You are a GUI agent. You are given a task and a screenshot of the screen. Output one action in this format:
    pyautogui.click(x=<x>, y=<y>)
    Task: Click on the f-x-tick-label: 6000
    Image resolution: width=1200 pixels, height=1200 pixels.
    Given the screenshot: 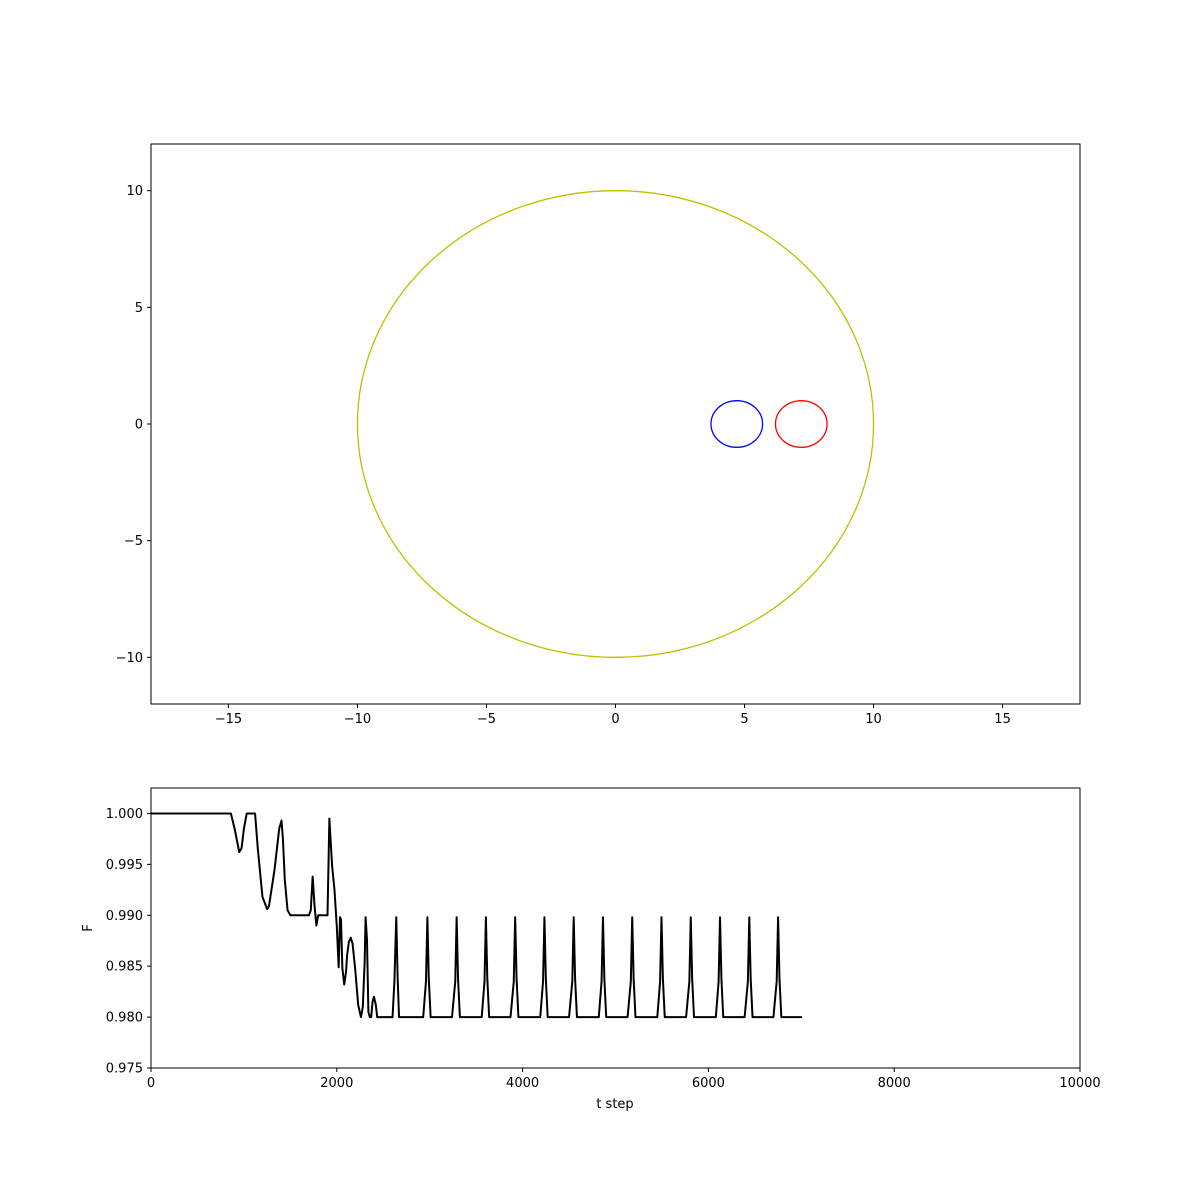 What is the action you would take?
    pyautogui.click(x=708, y=1083)
    